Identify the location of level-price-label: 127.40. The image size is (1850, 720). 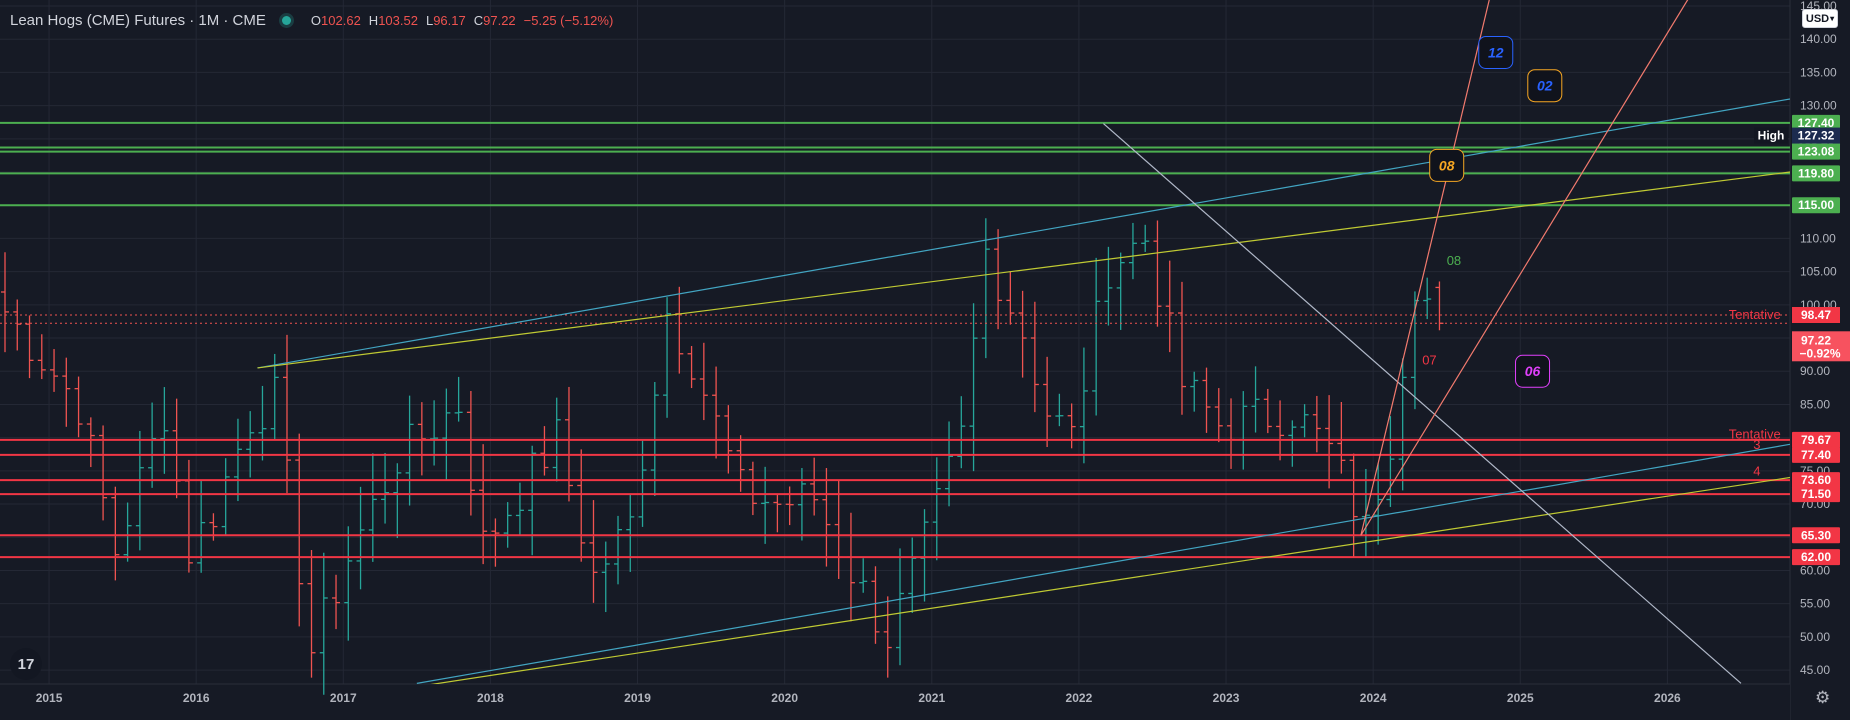
(1816, 123).